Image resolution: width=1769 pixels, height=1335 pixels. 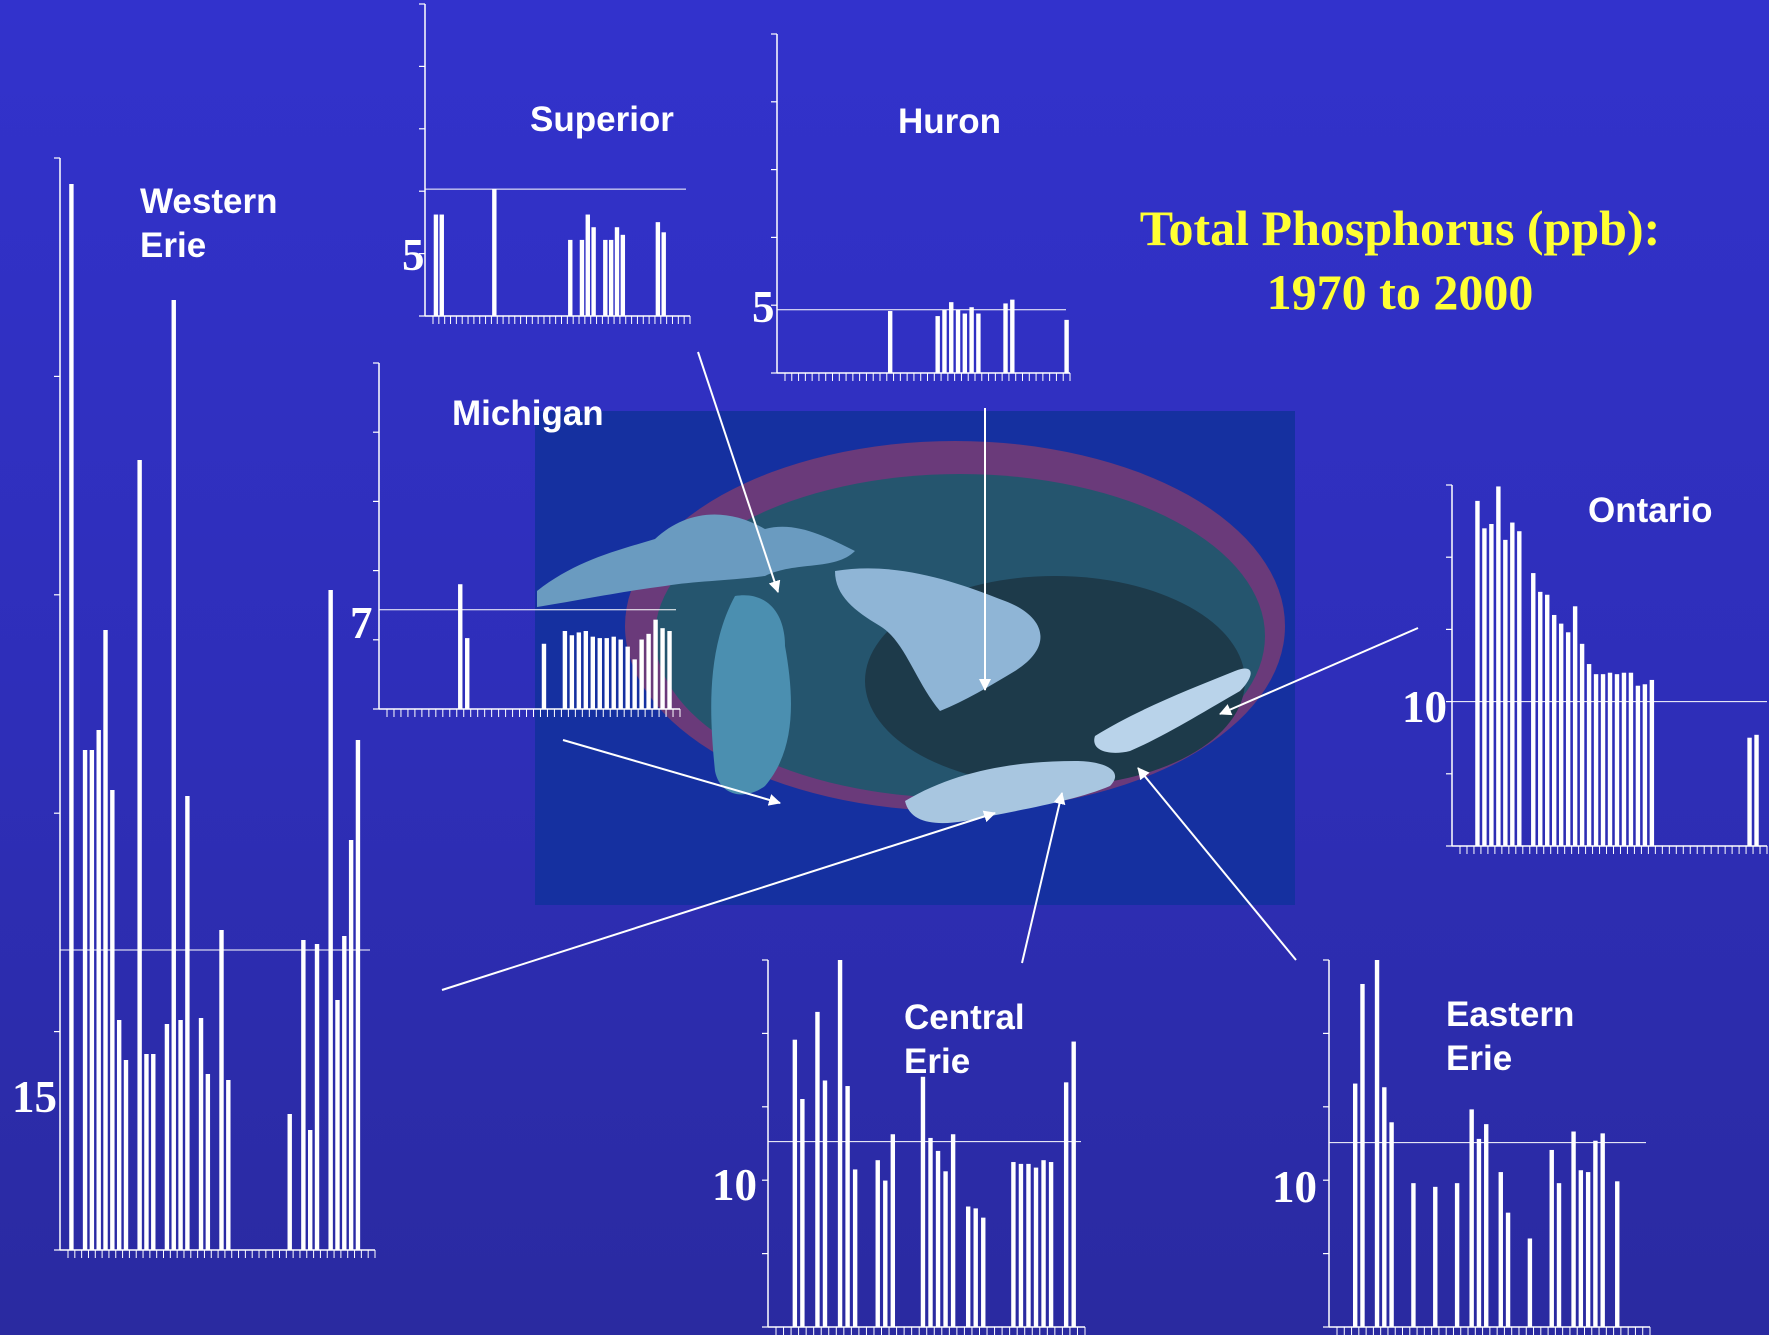 I want to click on lake-ontario-shape, so click(x=1172, y=710).